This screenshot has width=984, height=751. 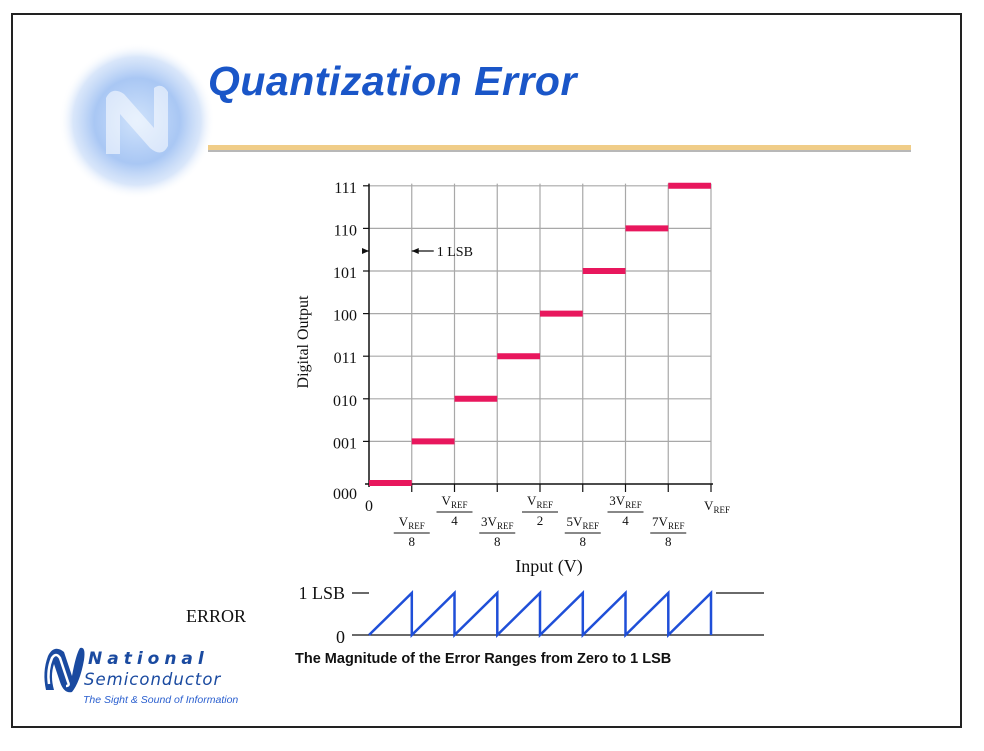 What do you see at coordinates (161, 700) in the screenshot?
I see `logo-tagline: The Sight & Sound of Information` at bounding box center [161, 700].